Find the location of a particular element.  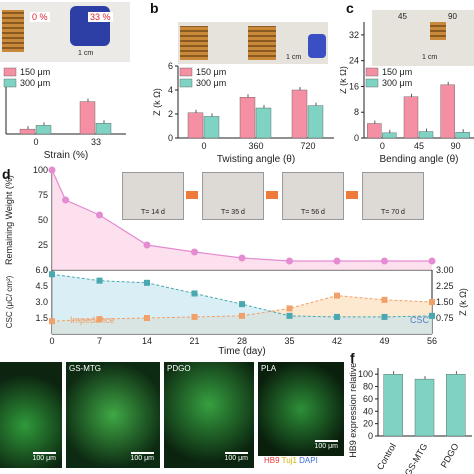

x-tick-label-2: PDGO is located at coordinates (450, 456).